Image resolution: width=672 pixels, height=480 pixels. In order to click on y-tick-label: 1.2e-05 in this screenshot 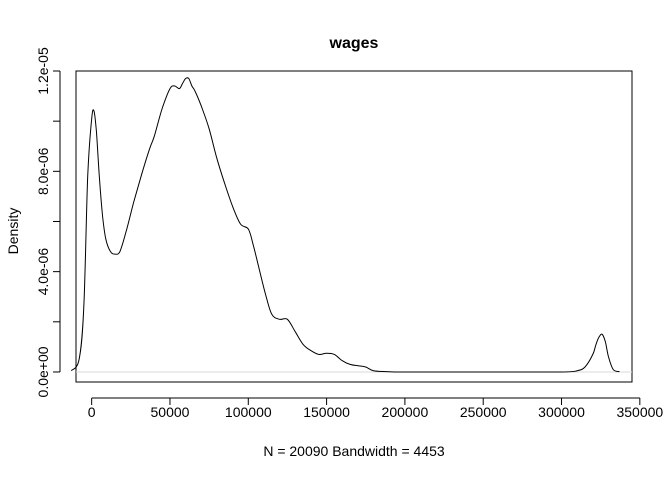, I will do `click(43, 71)`.